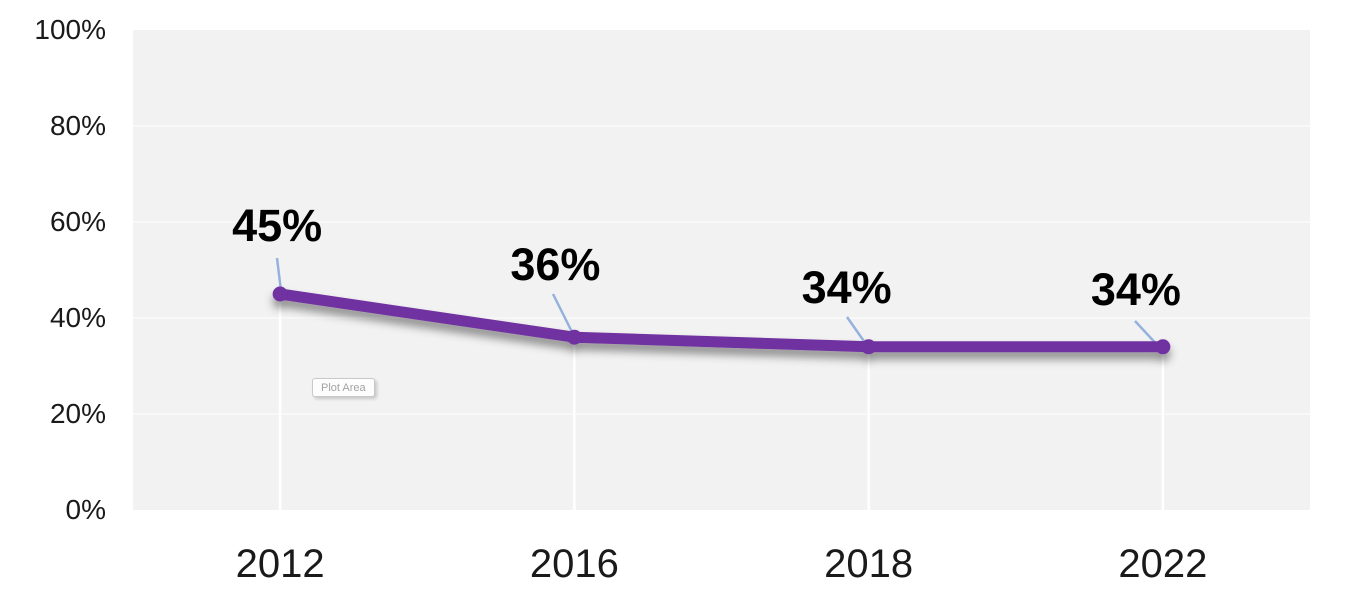 This screenshot has height=609, width=1356. What do you see at coordinates (77, 317) in the screenshot?
I see `y-tick-label: 40%` at bounding box center [77, 317].